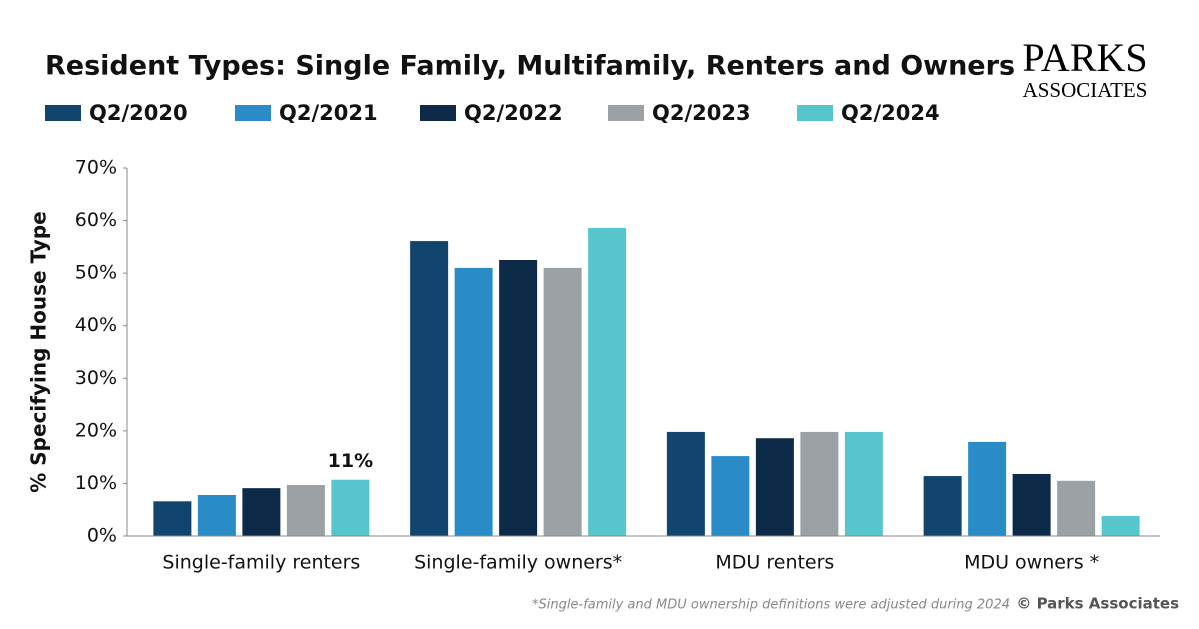  What do you see at coordinates (890, 113) in the screenshot?
I see `legend-label: Q2/2024` at bounding box center [890, 113].